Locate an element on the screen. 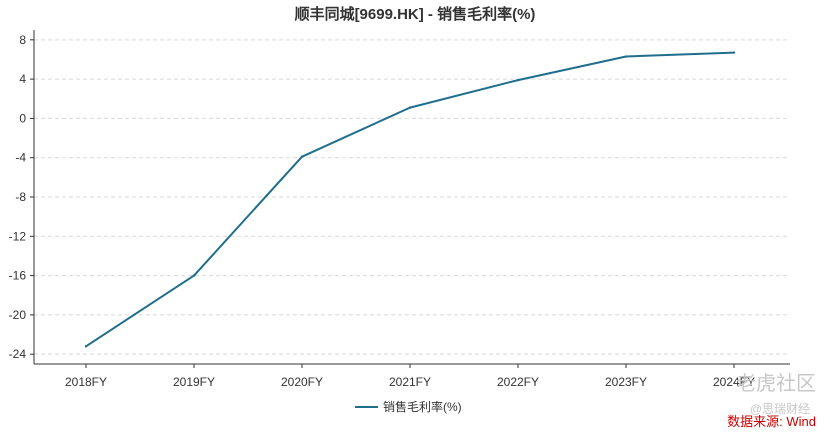  legend: 销售毛利率(%) is located at coordinates (408, 406).